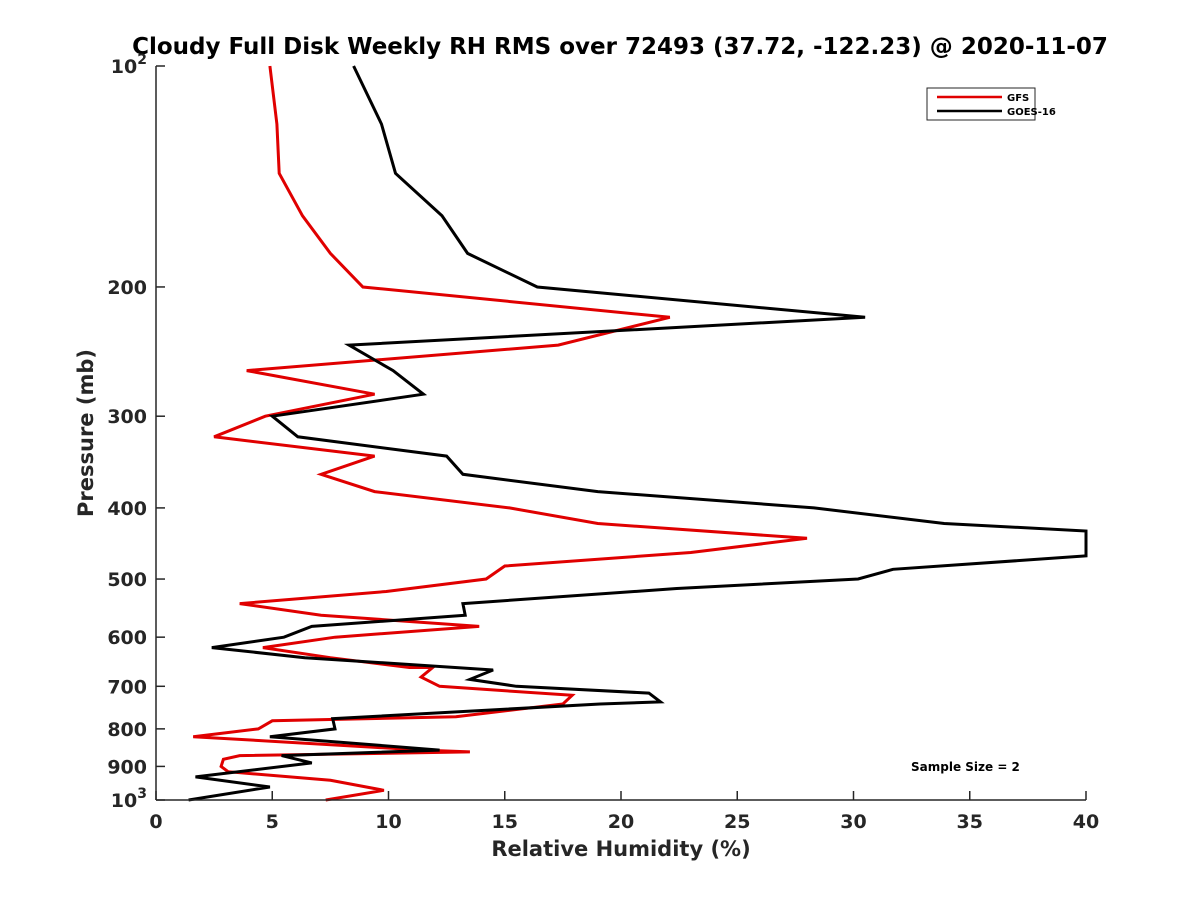 Image resolution: width=1200 pixels, height=900 pixels. I want to click on x-tick-label: 20, so click(621, 822).